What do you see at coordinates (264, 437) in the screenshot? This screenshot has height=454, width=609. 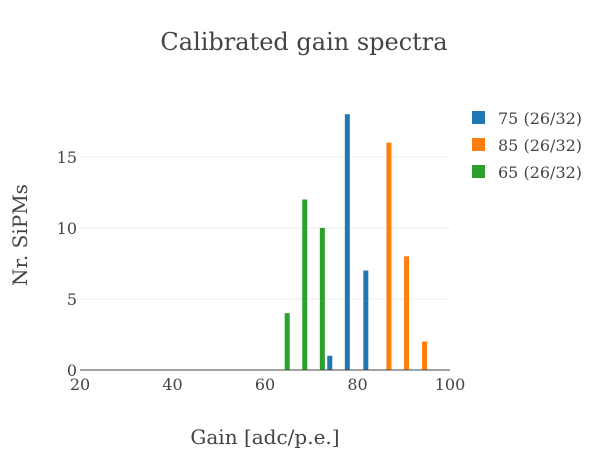 I see `x-axis-label: Gain [adc/p.e.]` at bounding box center [264, 437].